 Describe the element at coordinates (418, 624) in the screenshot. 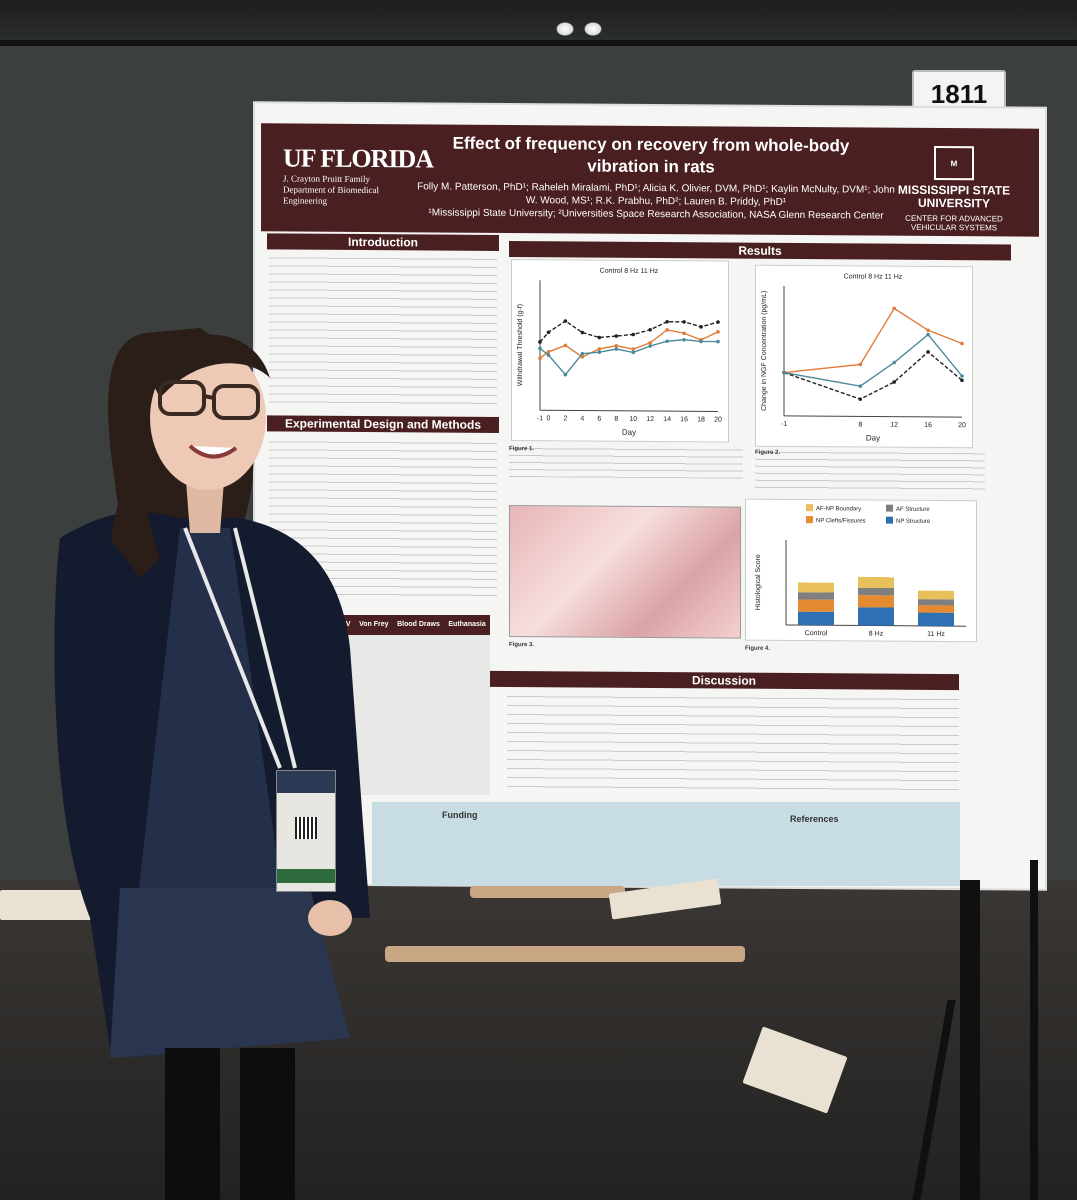

I see `table-header-blood: Blood Draws` at that location.